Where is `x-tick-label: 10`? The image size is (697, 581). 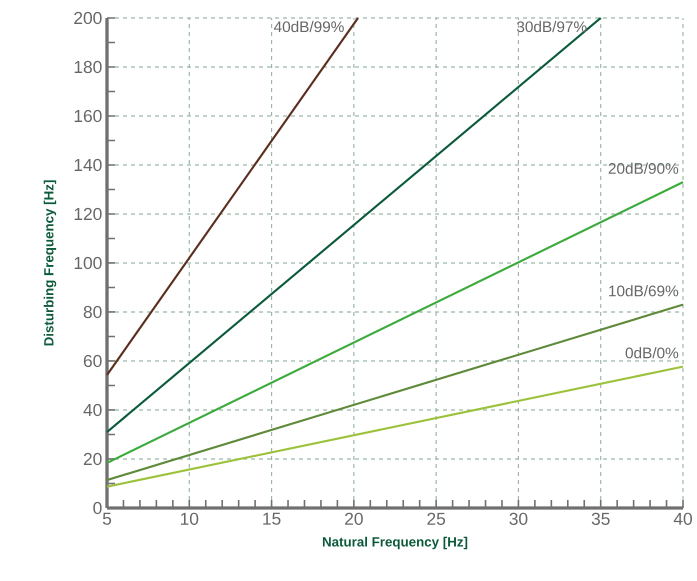
x-tick-label: 10 is located at coordinates (189, 518).